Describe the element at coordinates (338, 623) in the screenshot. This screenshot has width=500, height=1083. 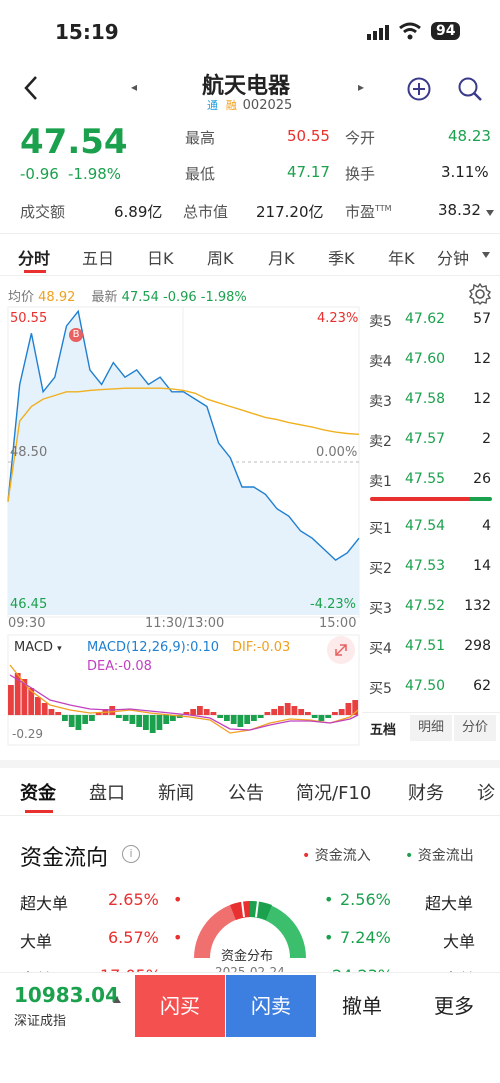
I see `x-label-close: 15:00` at that location.